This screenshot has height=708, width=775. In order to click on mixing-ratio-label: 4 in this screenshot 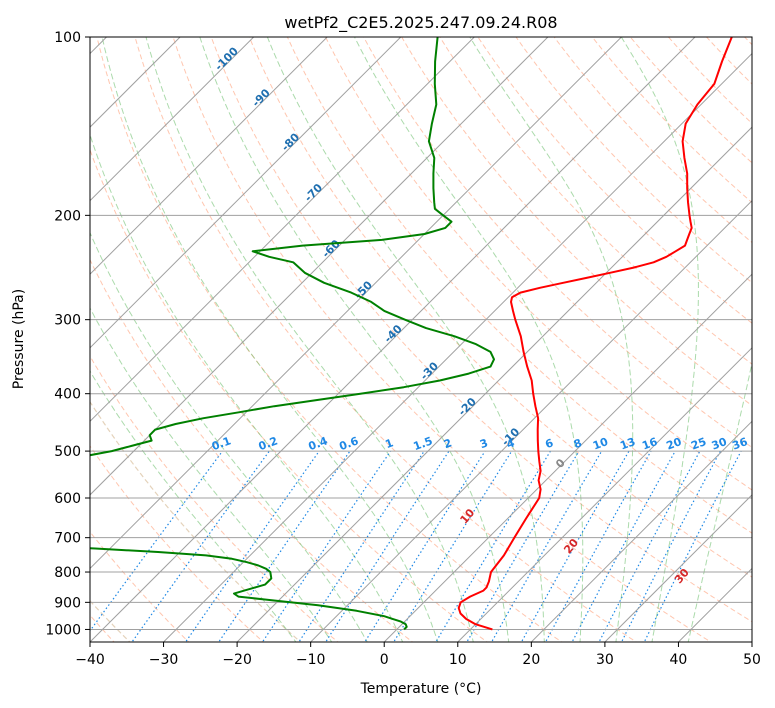, I will do `click(511, 443)`.